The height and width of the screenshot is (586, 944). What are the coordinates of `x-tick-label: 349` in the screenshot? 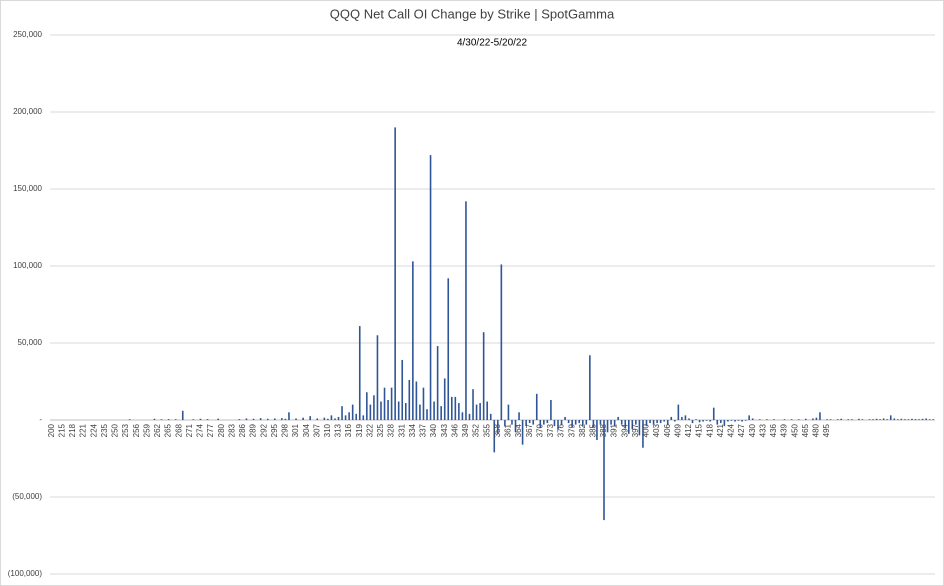 It's located at (465, 430).